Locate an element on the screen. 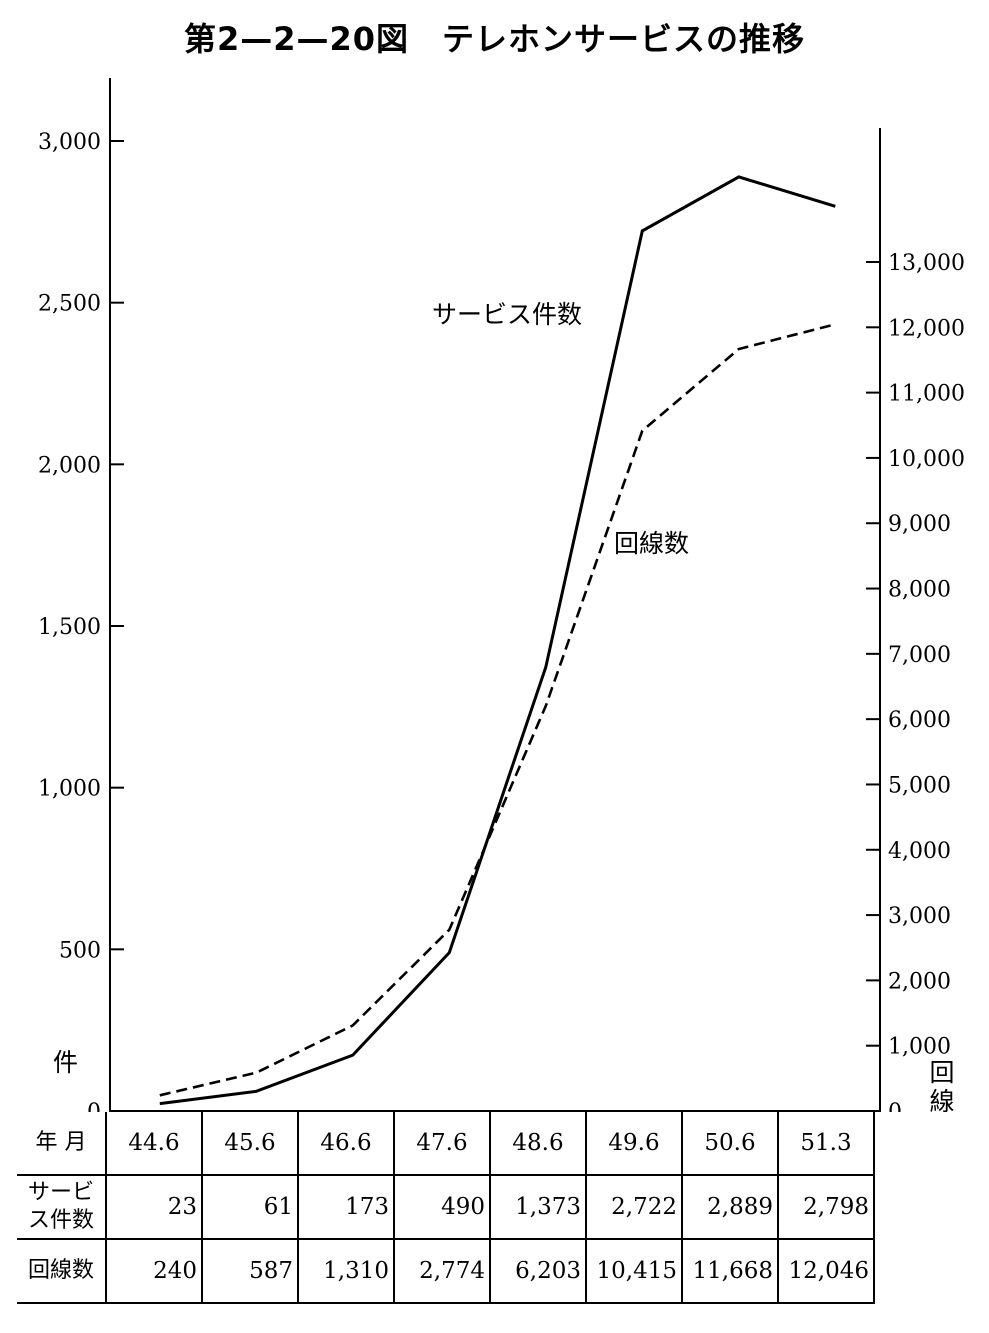  right-tick-label: 12,000 is located at coordinates (926, 328).